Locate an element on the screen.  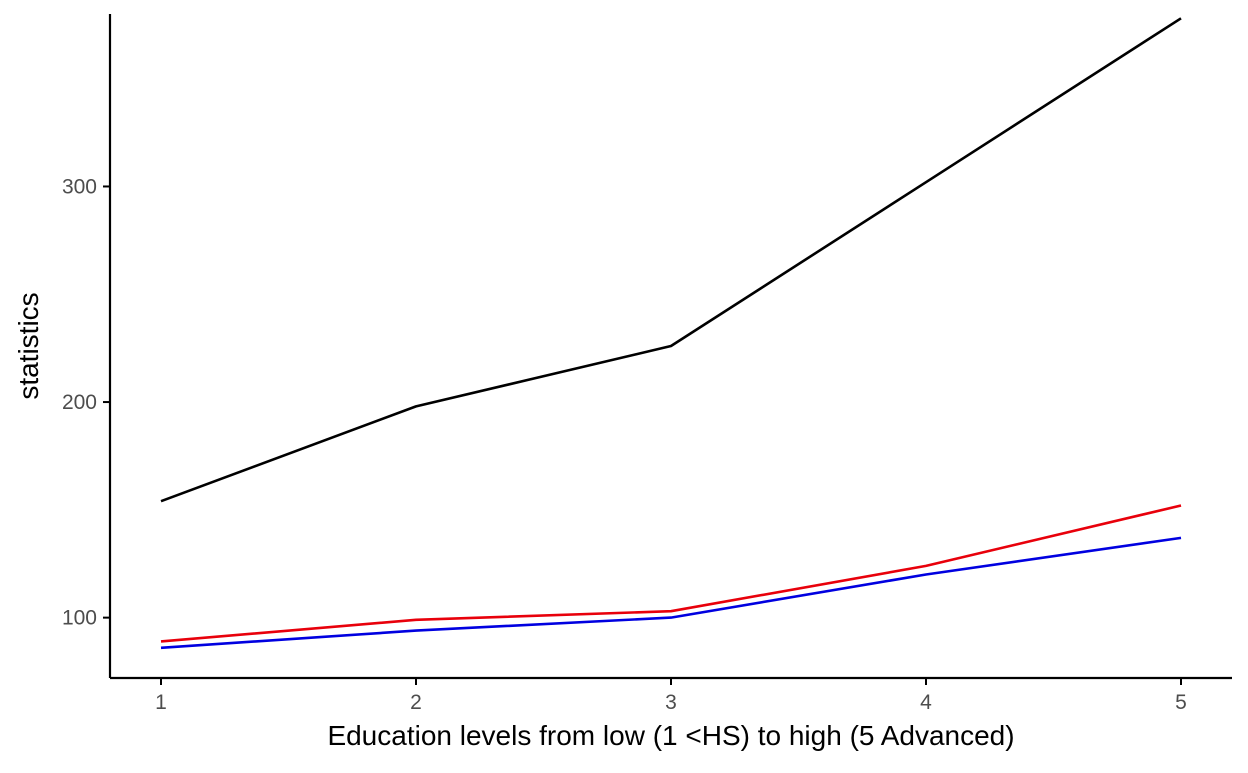
x-tick-label: 4 is located at coordinates (926, 702).